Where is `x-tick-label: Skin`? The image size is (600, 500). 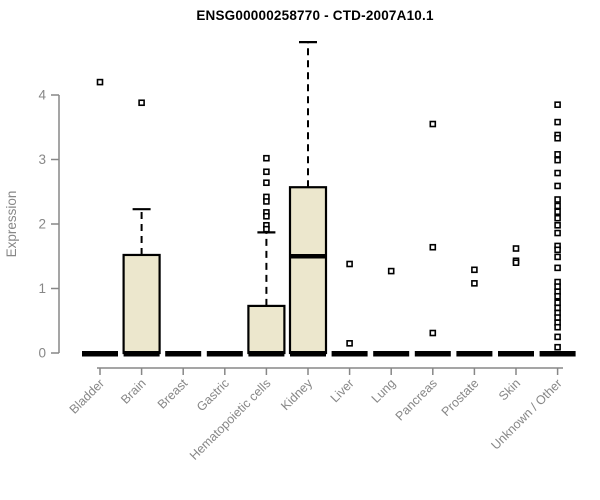
x-tick-label: Skin is located at coordinates (509, 389).